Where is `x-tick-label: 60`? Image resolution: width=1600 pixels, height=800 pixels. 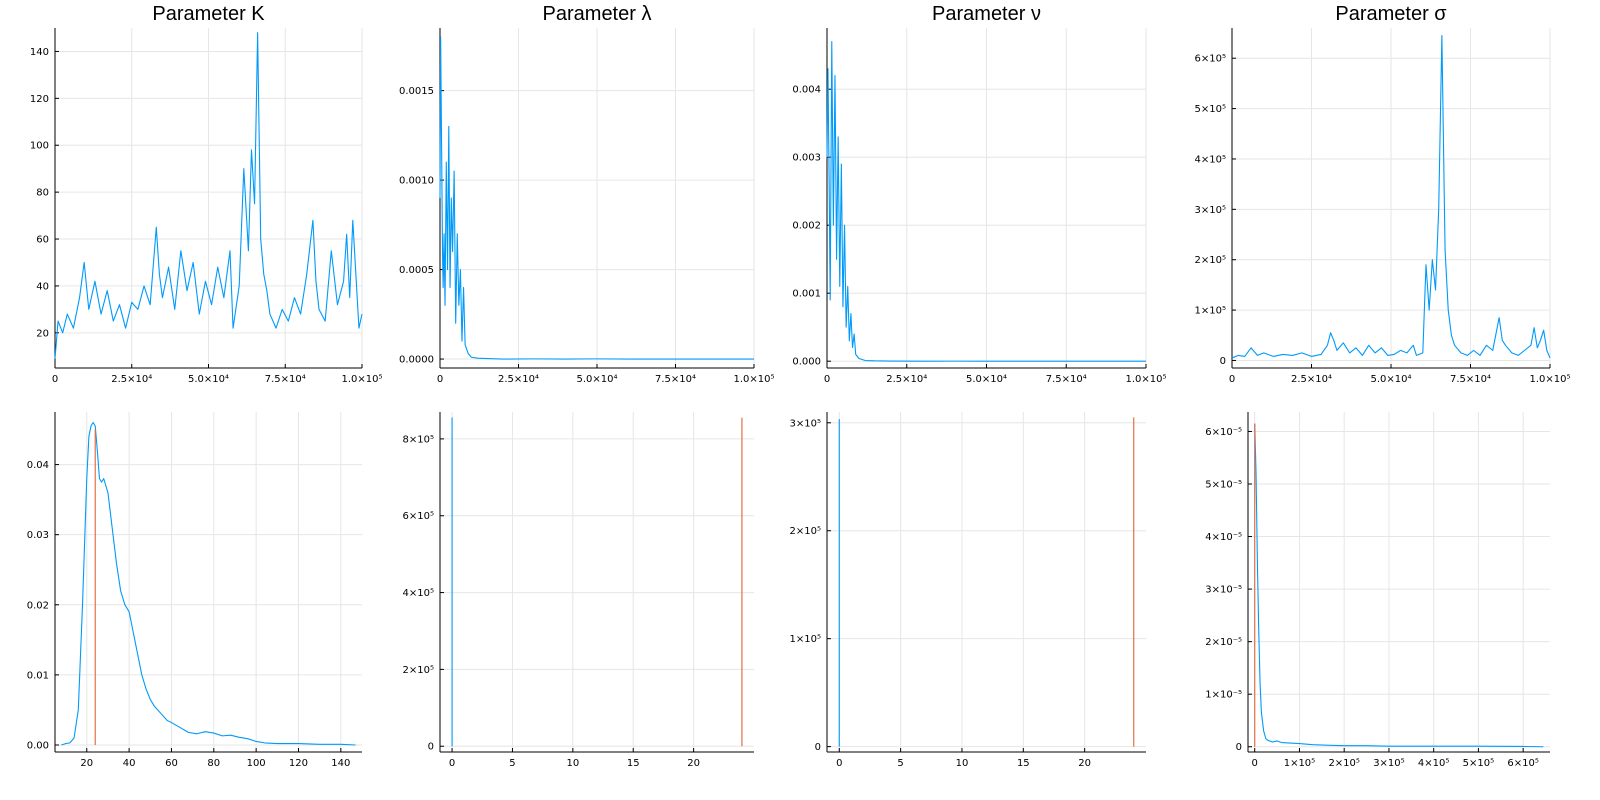 x-tick-label: 60 is located at coordinates (171, 763).